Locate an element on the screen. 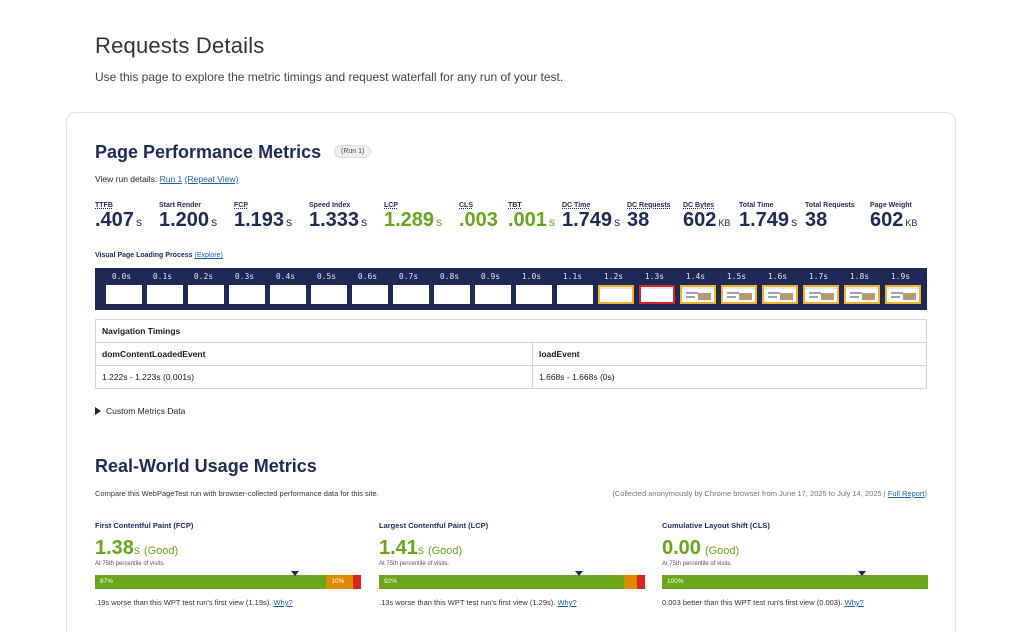 This screenshot has height=632, width=1024. filmstrip-frame: 0.7s is located at coordinates (410, 289).